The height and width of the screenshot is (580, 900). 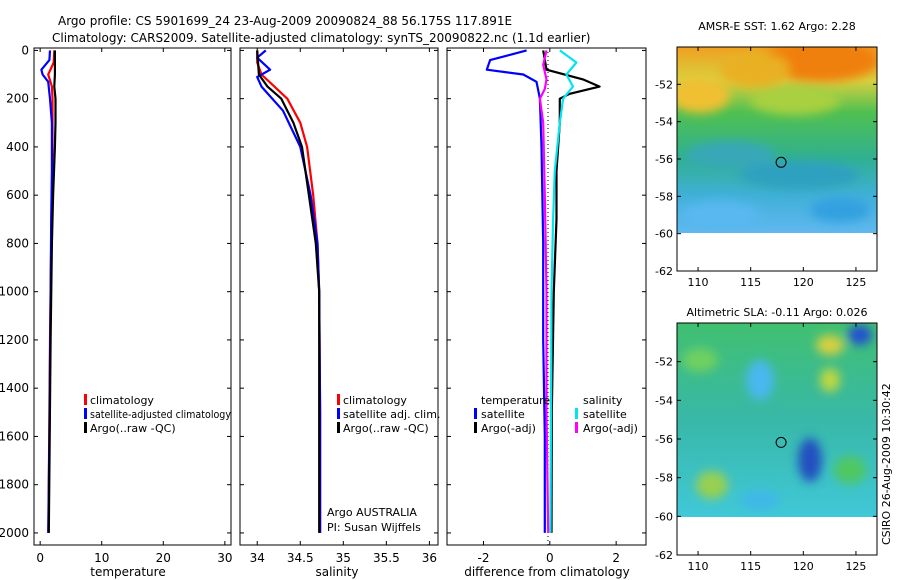 What do you see at coordinates (14, 533) in the screenshot?
I see `y-tick-label: 2000` at bounding box center [14, 533].